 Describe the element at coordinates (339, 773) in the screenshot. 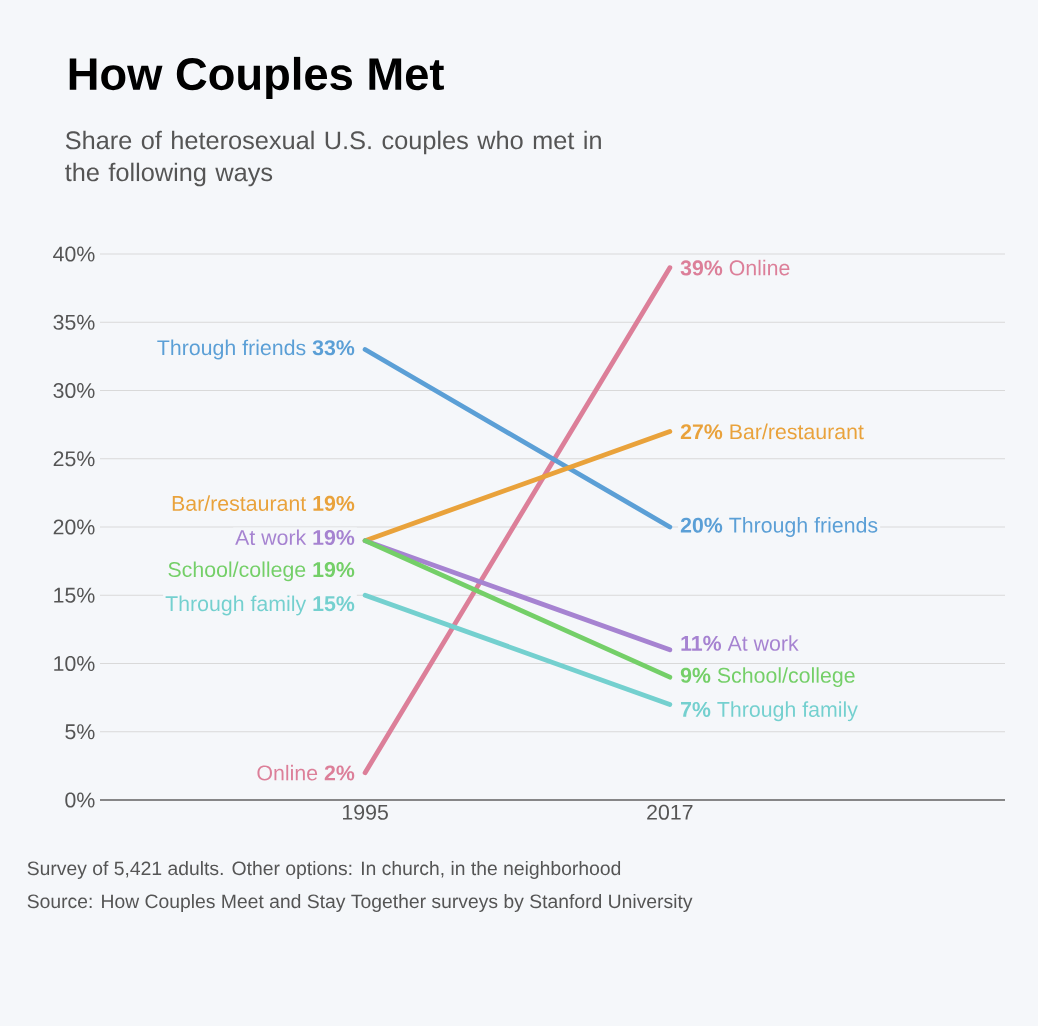

I see `data-label: 2%` at that location.